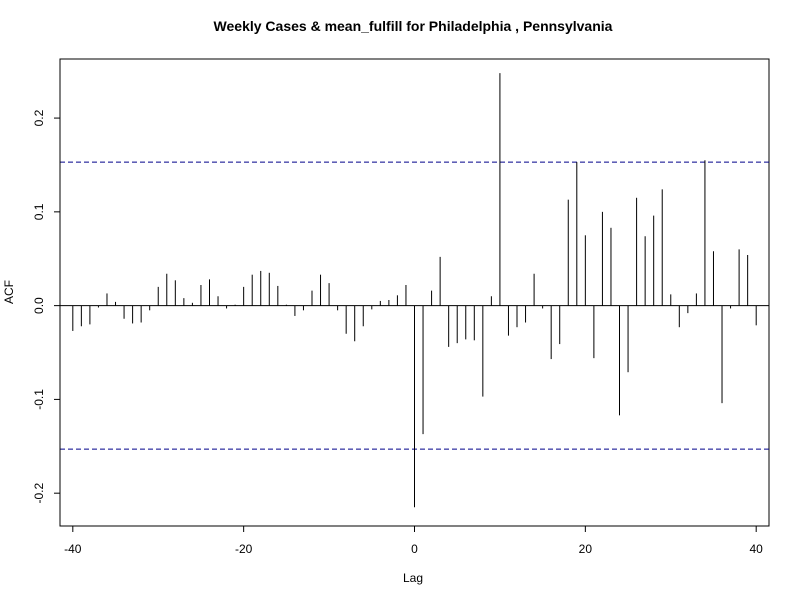  I want to click on y-axis-label: ACF, so click(9, 292).